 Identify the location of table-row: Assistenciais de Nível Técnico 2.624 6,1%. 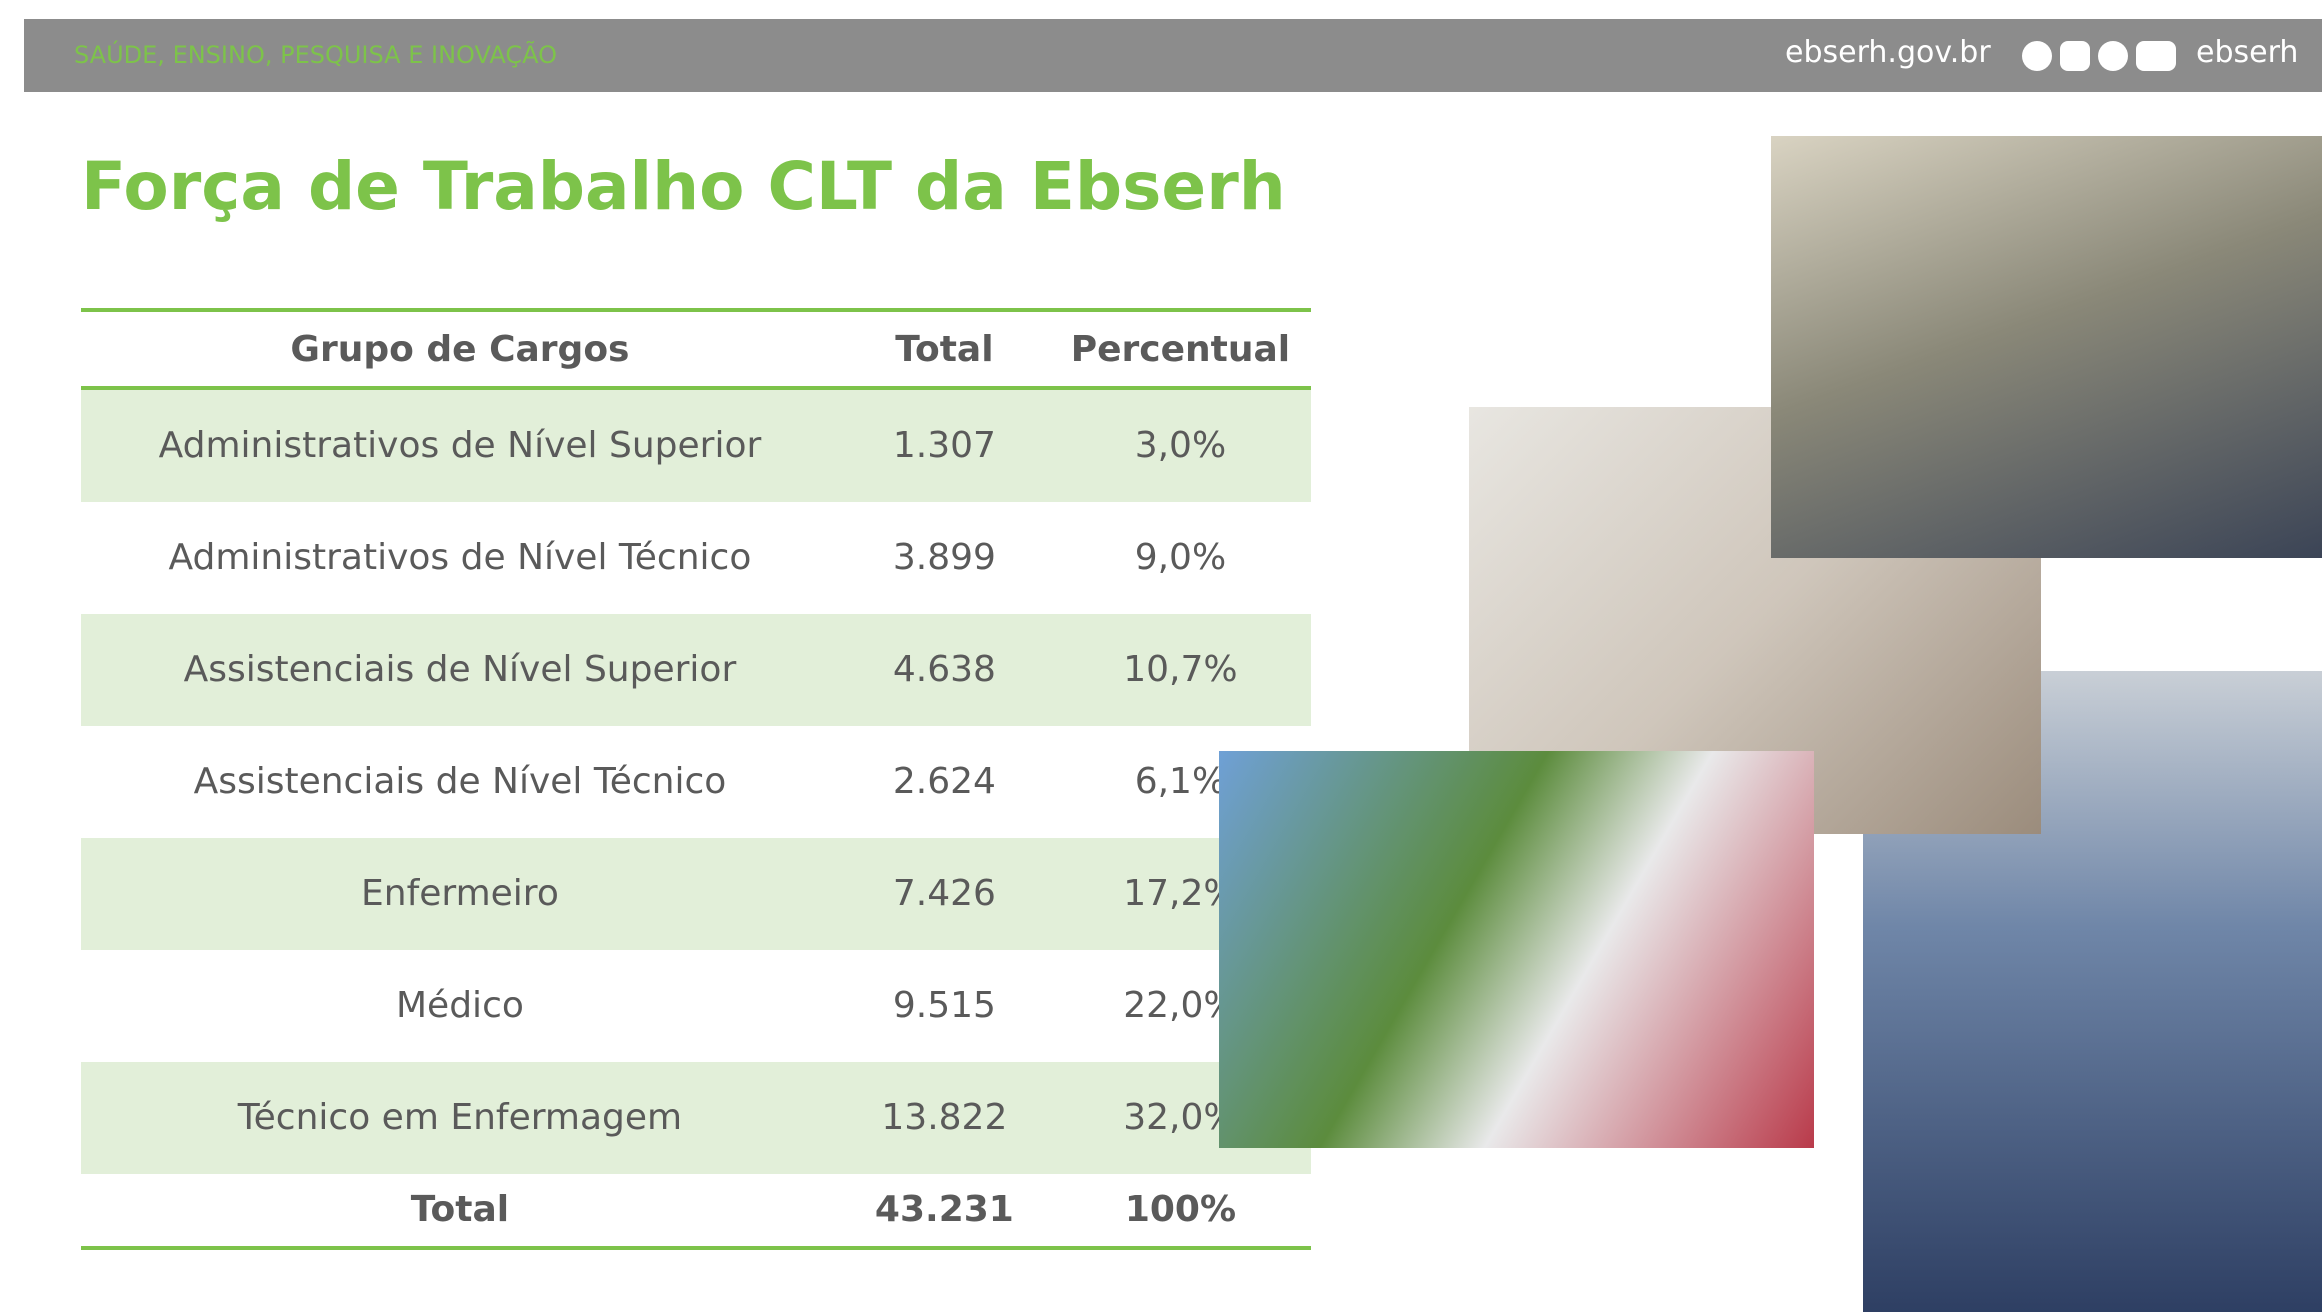
(696, 782).